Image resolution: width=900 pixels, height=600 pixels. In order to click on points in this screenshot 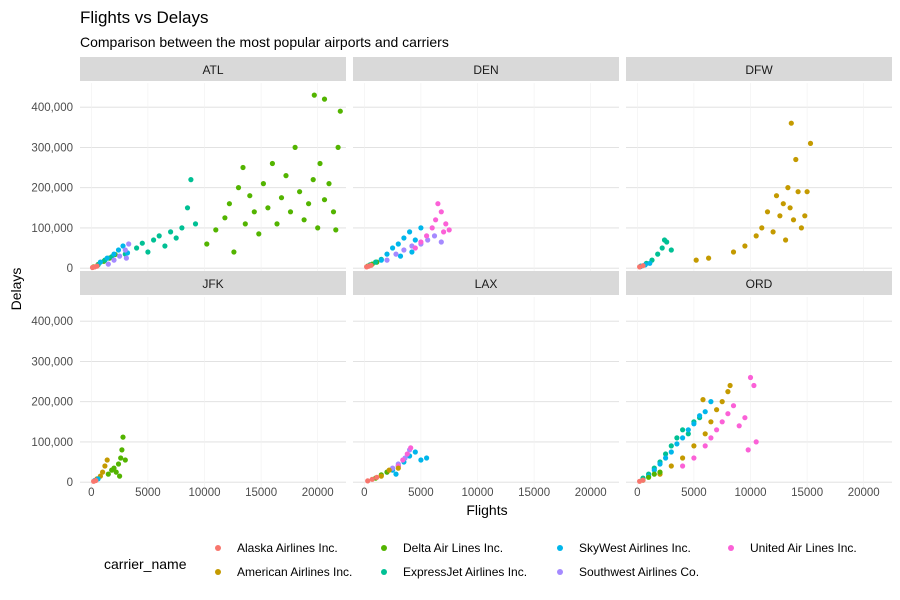, I will do `click(109, 459)`.